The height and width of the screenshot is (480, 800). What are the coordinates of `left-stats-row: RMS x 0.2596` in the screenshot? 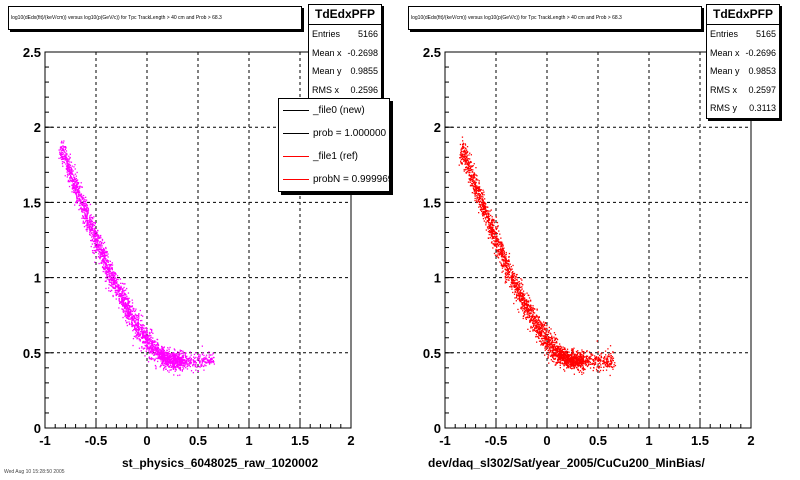 It's located at (345, 90).